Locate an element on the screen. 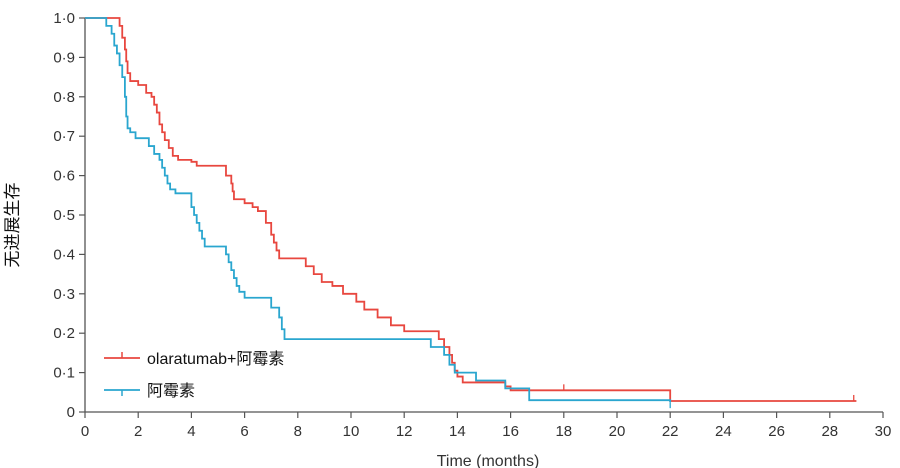 This screenshot has width=900, height=468. x-tick-label: 16 is located at coordinates (510, 431).